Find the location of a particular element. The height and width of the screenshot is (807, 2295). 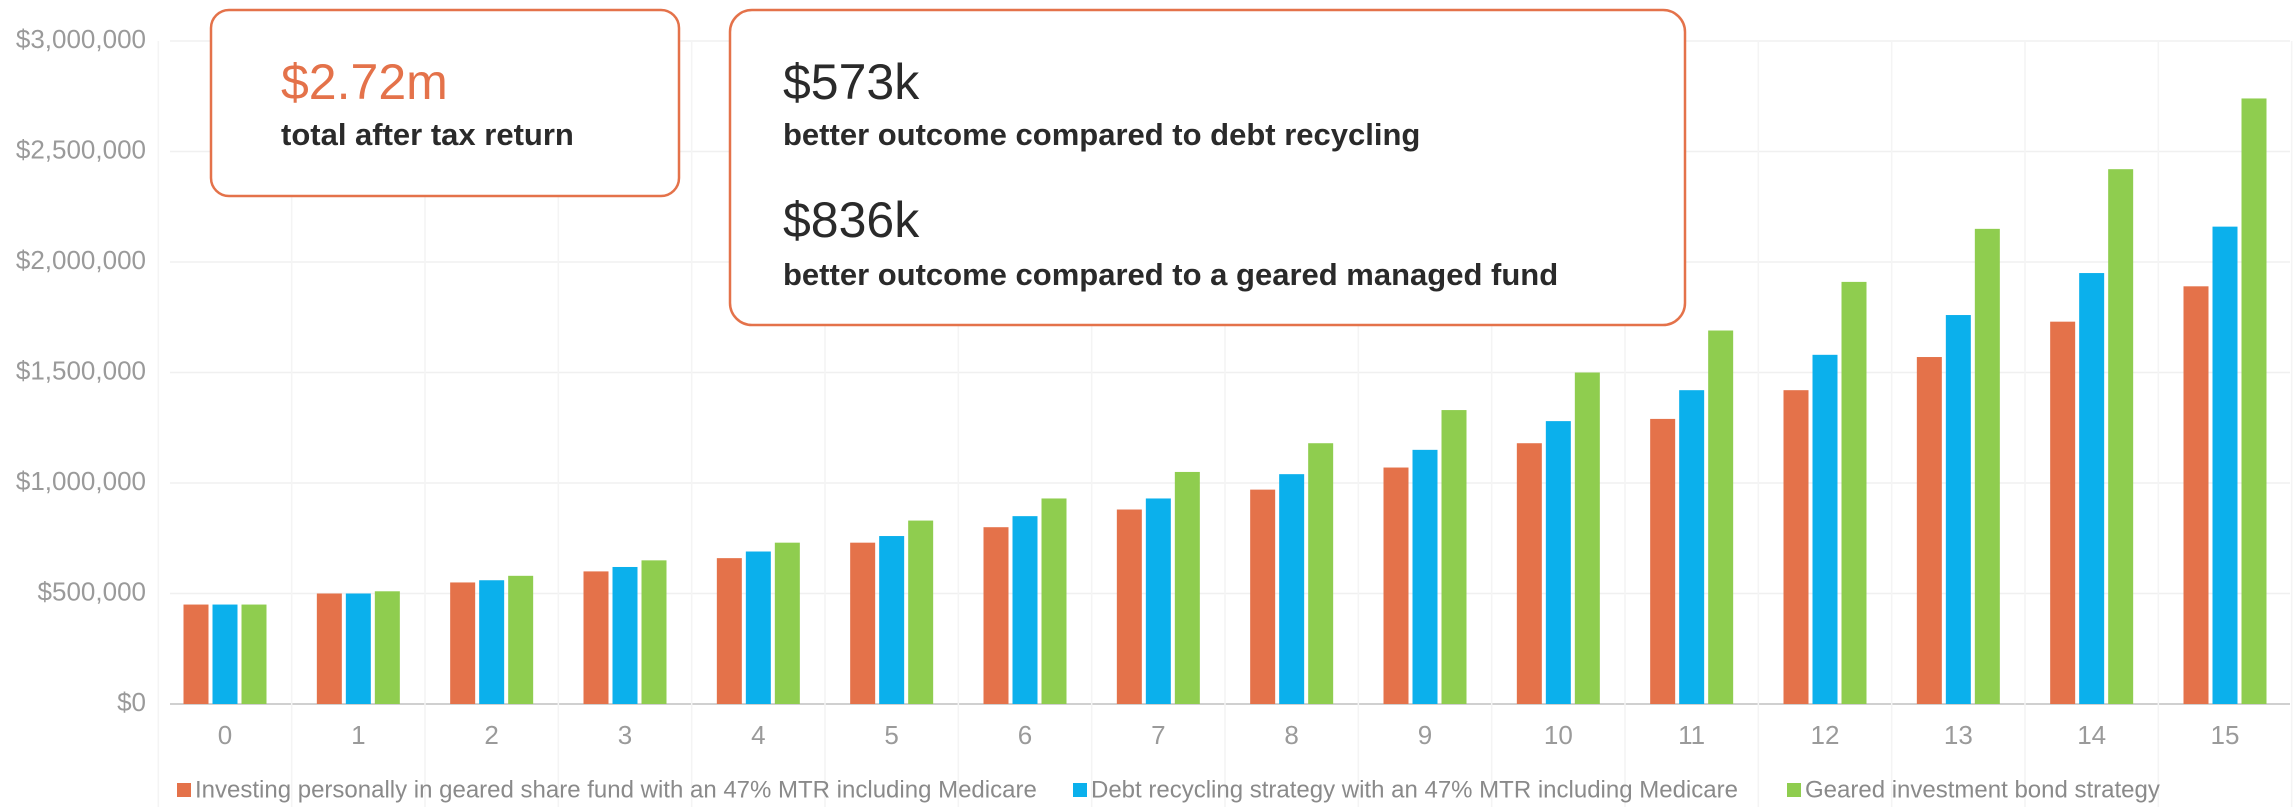

callout-text: total after tax return is located at coordinates (427, 134).